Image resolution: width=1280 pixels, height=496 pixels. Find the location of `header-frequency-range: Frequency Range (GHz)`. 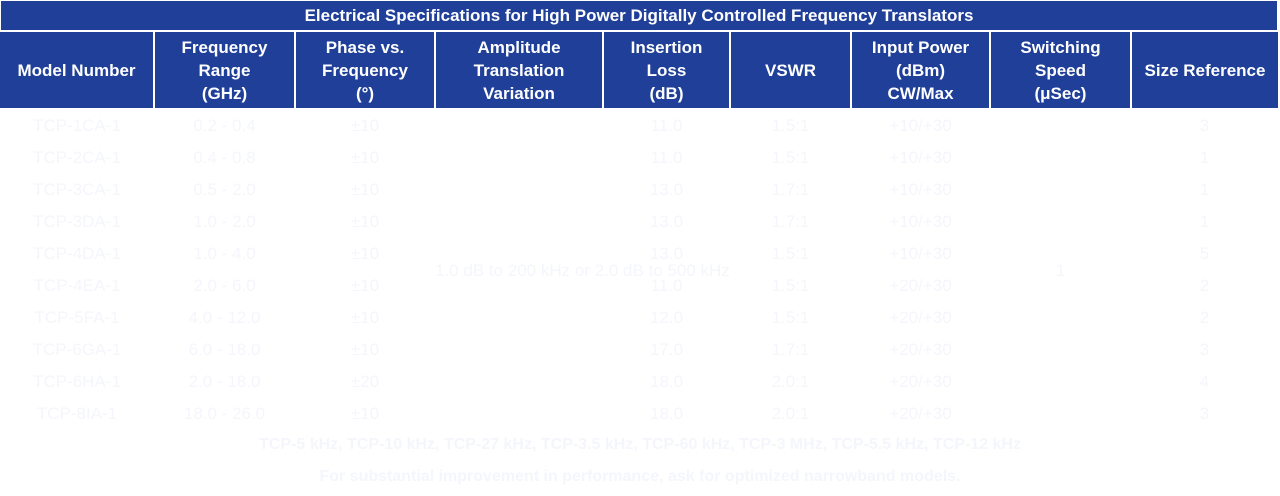

header-frequency-range: Frequency Range (GHz) is located at coordinates (225, 71).